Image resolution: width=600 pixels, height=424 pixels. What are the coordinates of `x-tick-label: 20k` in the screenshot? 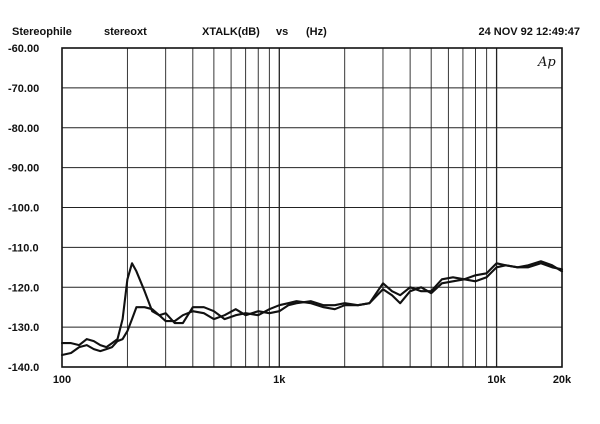 It's located at (562, 380).